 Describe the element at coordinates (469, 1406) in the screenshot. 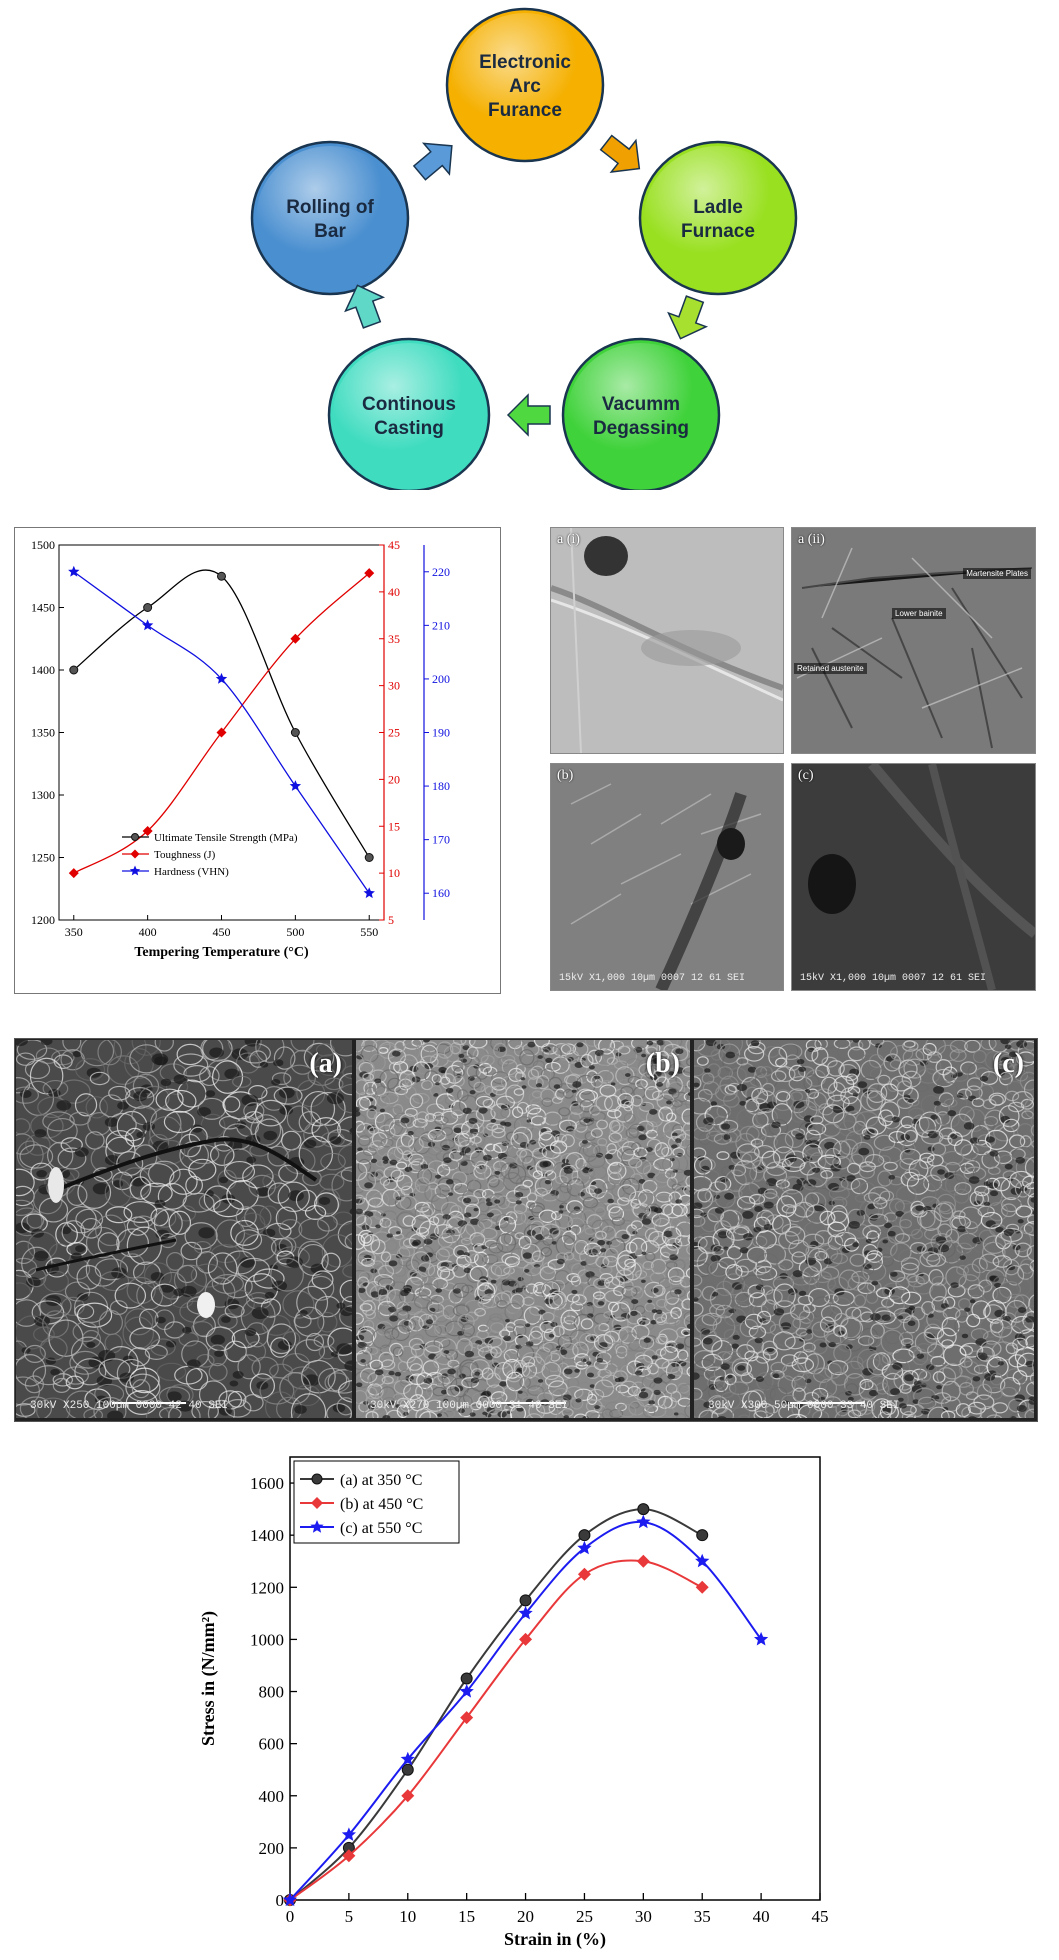

I see `fractograph-scale-info: 30kV X270 100µm 0000 31 40 SEI` at that location.